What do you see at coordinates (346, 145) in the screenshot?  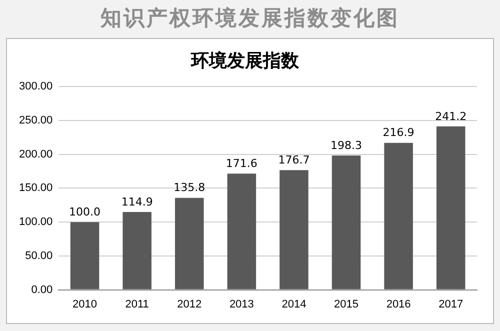 I see `data-label: 198.3` at bounding box center [346, 145].